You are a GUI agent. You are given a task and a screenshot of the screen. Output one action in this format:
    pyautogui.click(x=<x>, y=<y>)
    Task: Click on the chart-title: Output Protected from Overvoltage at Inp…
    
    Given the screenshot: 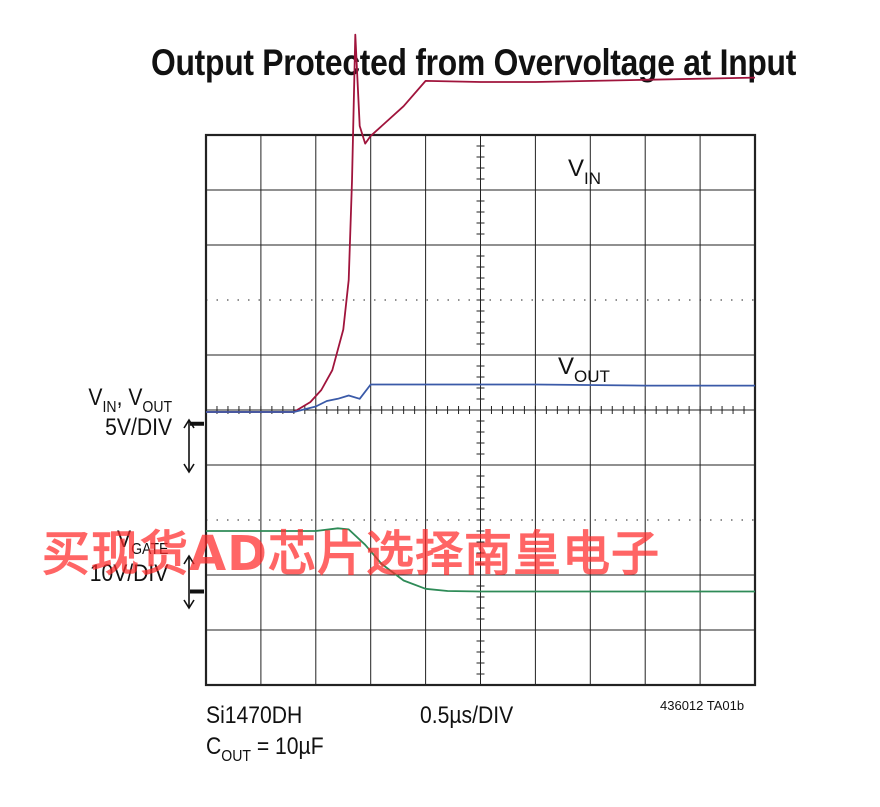 What is the action you would take?
    pyautogui.click(x=473, y=62)
    